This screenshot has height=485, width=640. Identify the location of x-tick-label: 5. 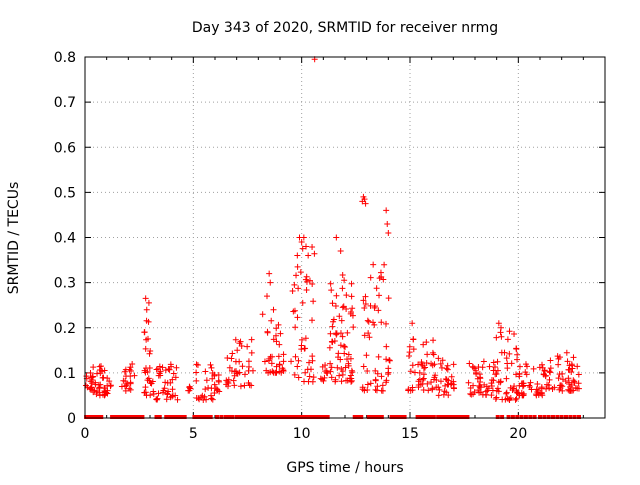
(193, 434).